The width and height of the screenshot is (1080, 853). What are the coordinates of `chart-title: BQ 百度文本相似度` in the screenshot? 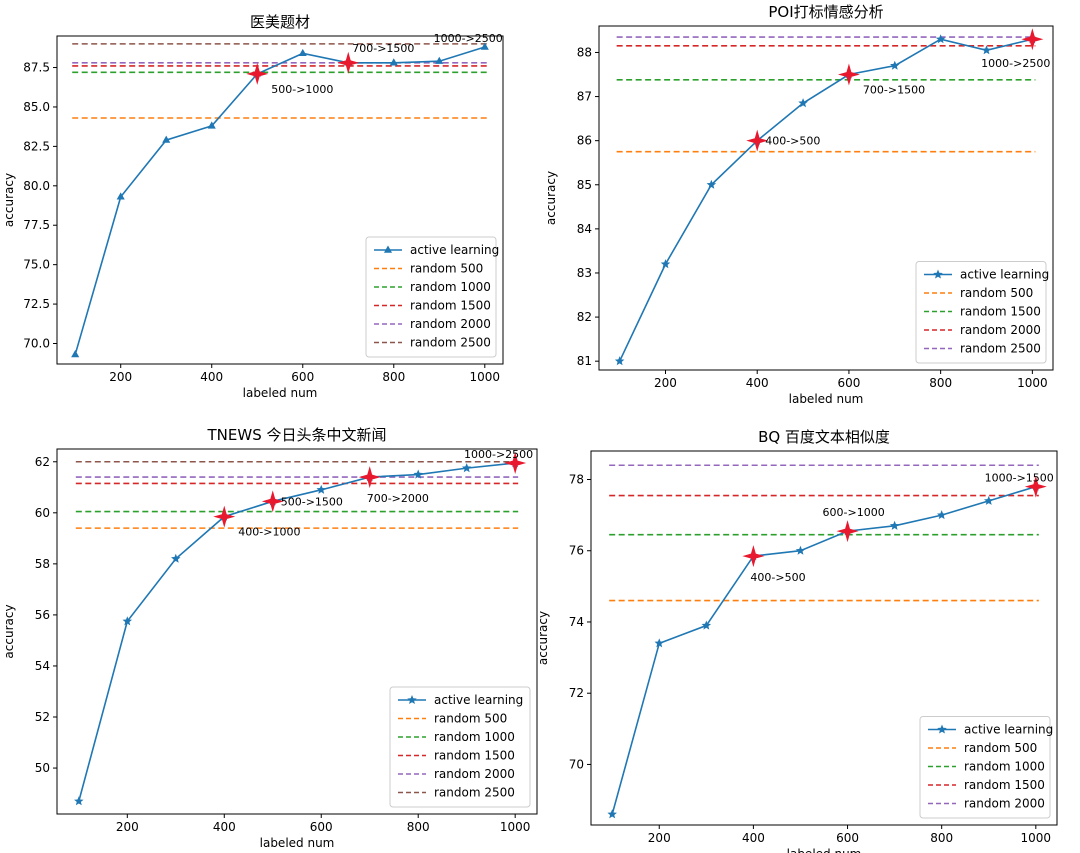 It's located at (824, 437).